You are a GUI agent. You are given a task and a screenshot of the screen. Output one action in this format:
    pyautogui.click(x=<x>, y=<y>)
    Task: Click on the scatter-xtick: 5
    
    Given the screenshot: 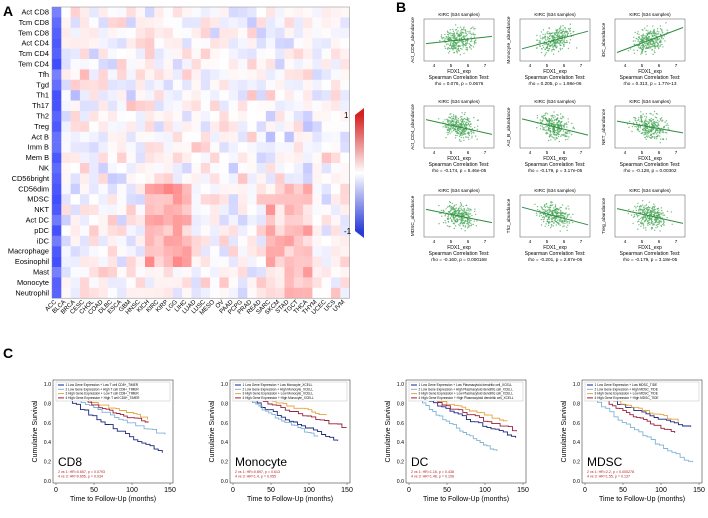 What is the action you would take?
    pyautogui.click(x=547, y=152)
    